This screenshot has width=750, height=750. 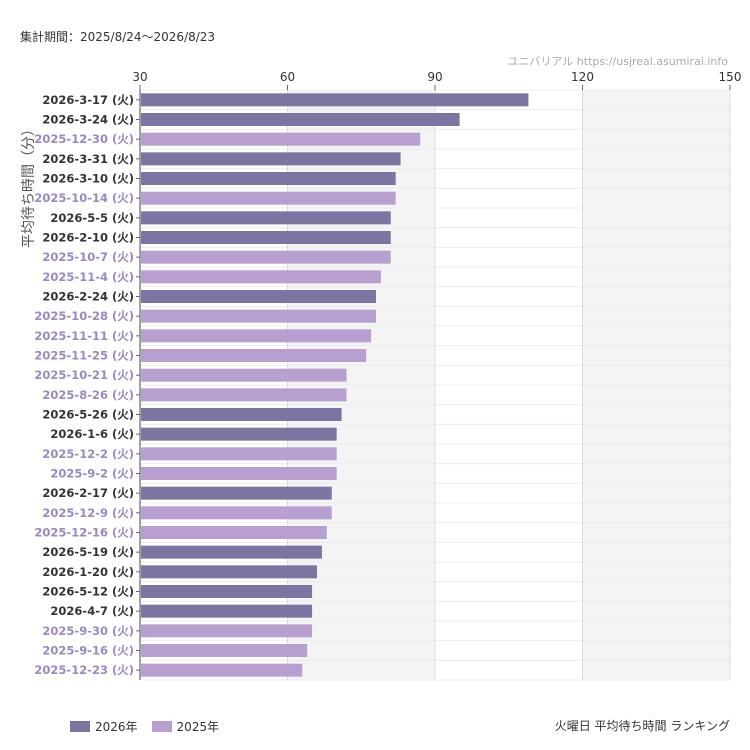 I want to click on y-tick-label: 2026-2-17 (火), so click(x=88, y=493).